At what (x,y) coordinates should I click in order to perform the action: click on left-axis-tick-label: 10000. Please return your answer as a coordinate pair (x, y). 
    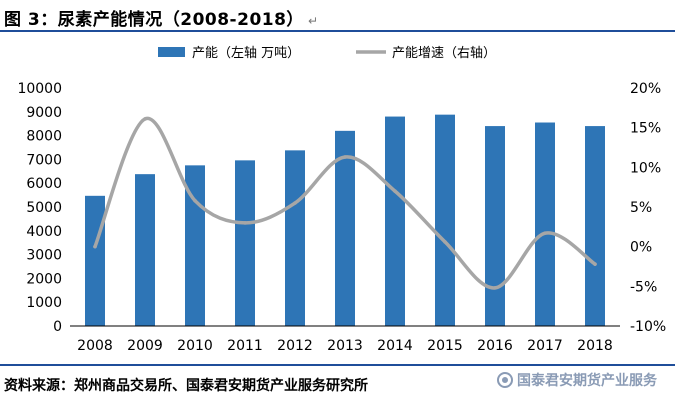
    Looking at the image, I should click on (39, 89).